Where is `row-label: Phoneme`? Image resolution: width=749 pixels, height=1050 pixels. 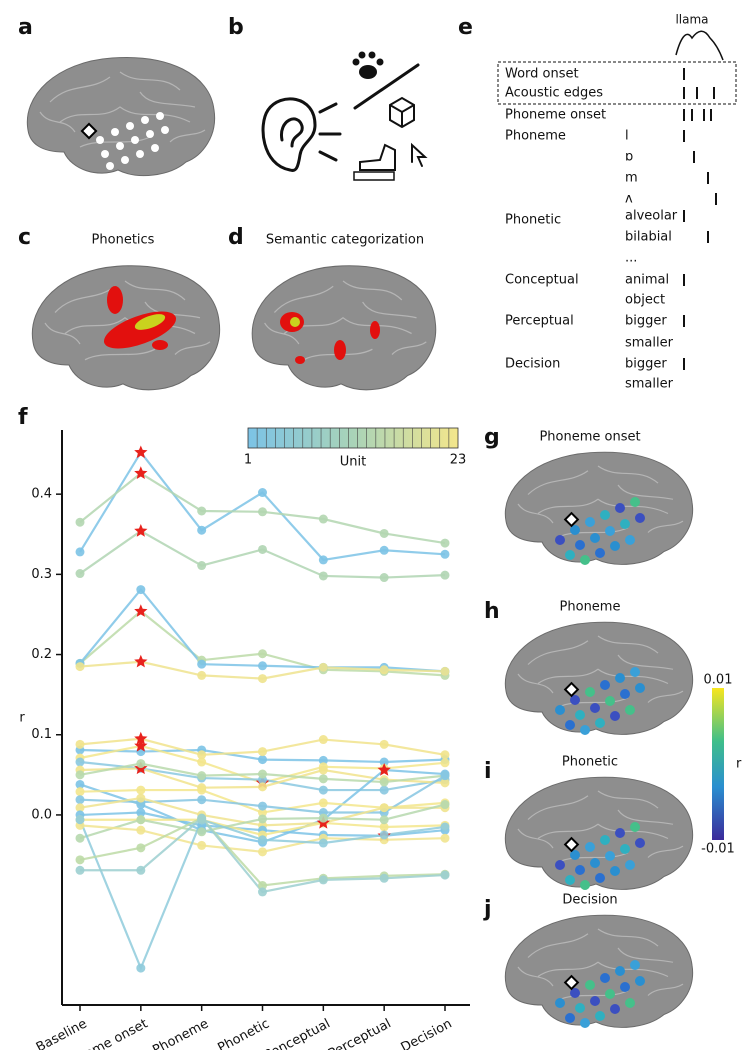 row-label: Phoneme is located at coordinates (535, 136).